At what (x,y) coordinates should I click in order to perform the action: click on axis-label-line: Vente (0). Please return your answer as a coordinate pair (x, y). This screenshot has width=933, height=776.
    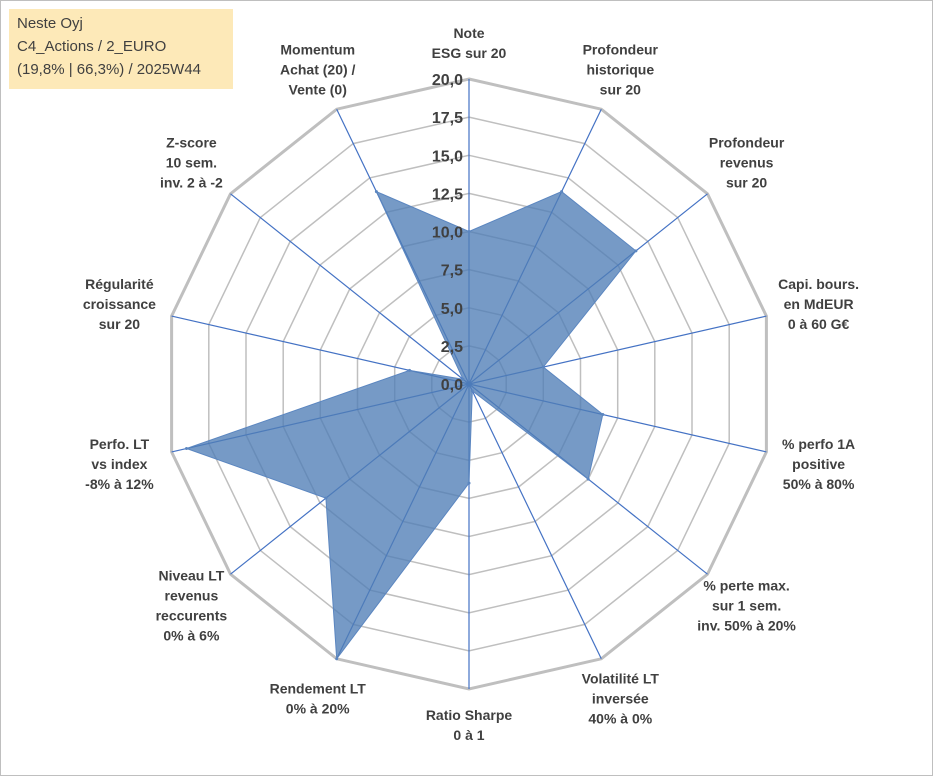
    Looking at the image, I should click on (318, 90).